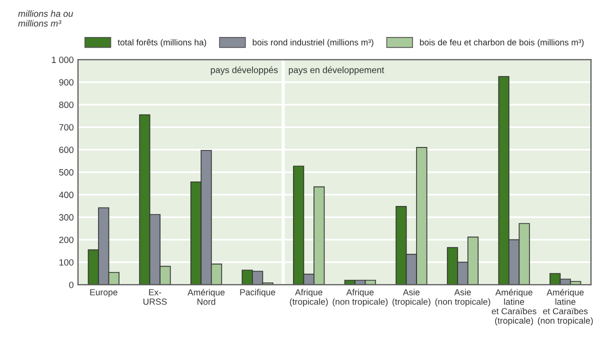 This screenshot has width=600, height=341. Describe the element at coordinates (502, 43) in the screenshot. I see `legend-label: bois de feu et charbon de bois (millions m³)` at that location.